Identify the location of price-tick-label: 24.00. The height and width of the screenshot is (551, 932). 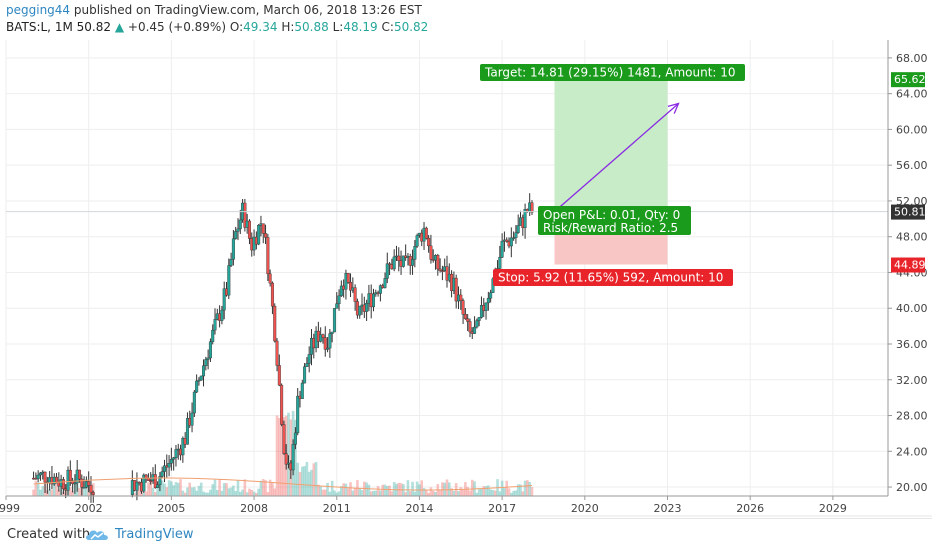
(912, 451).